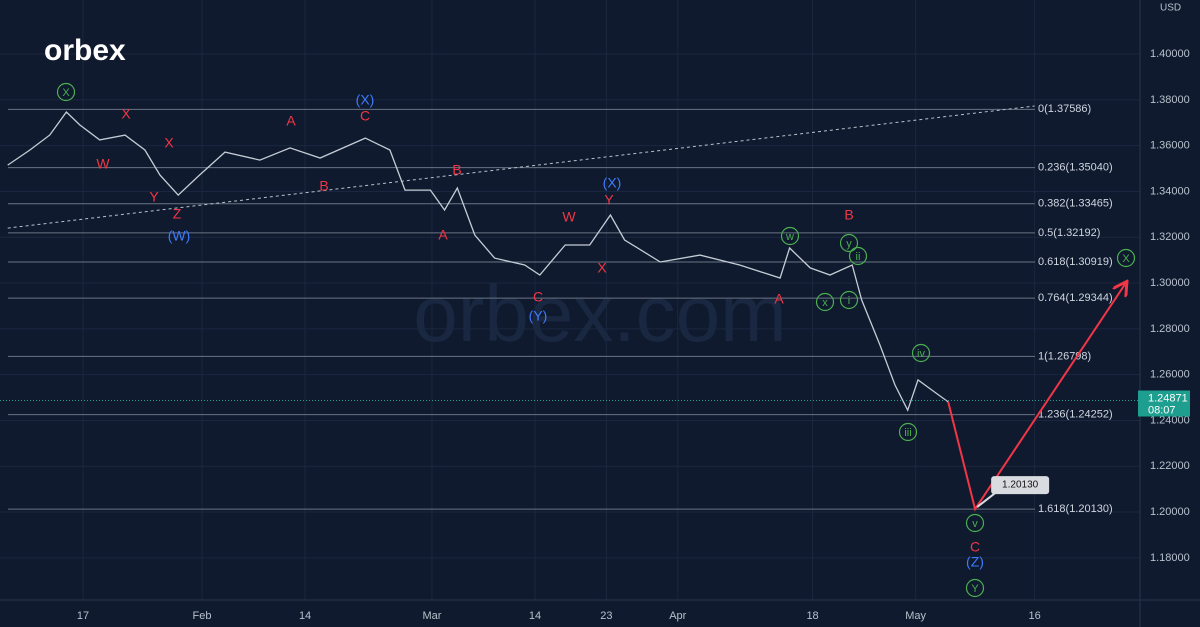 Image resolution: width=1200 pixels, height=627 pixels. I want to click on x-tick-label: Feb, so click(201, 616).